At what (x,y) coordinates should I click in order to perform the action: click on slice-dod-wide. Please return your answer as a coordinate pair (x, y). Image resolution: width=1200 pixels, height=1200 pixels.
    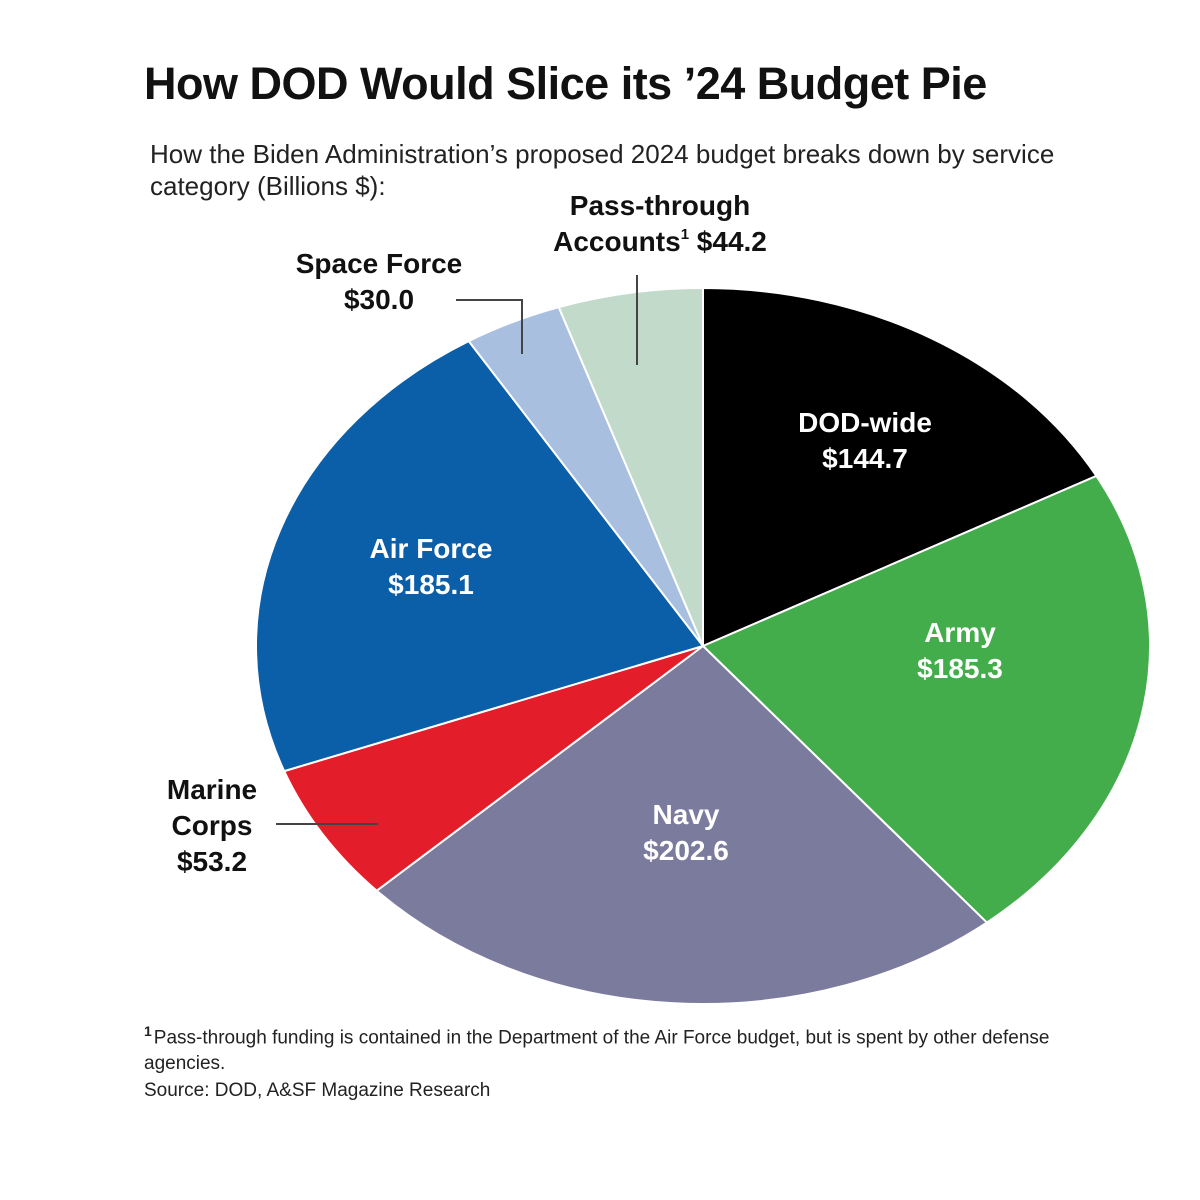
    Looking at the image, I should click on (900, 467).